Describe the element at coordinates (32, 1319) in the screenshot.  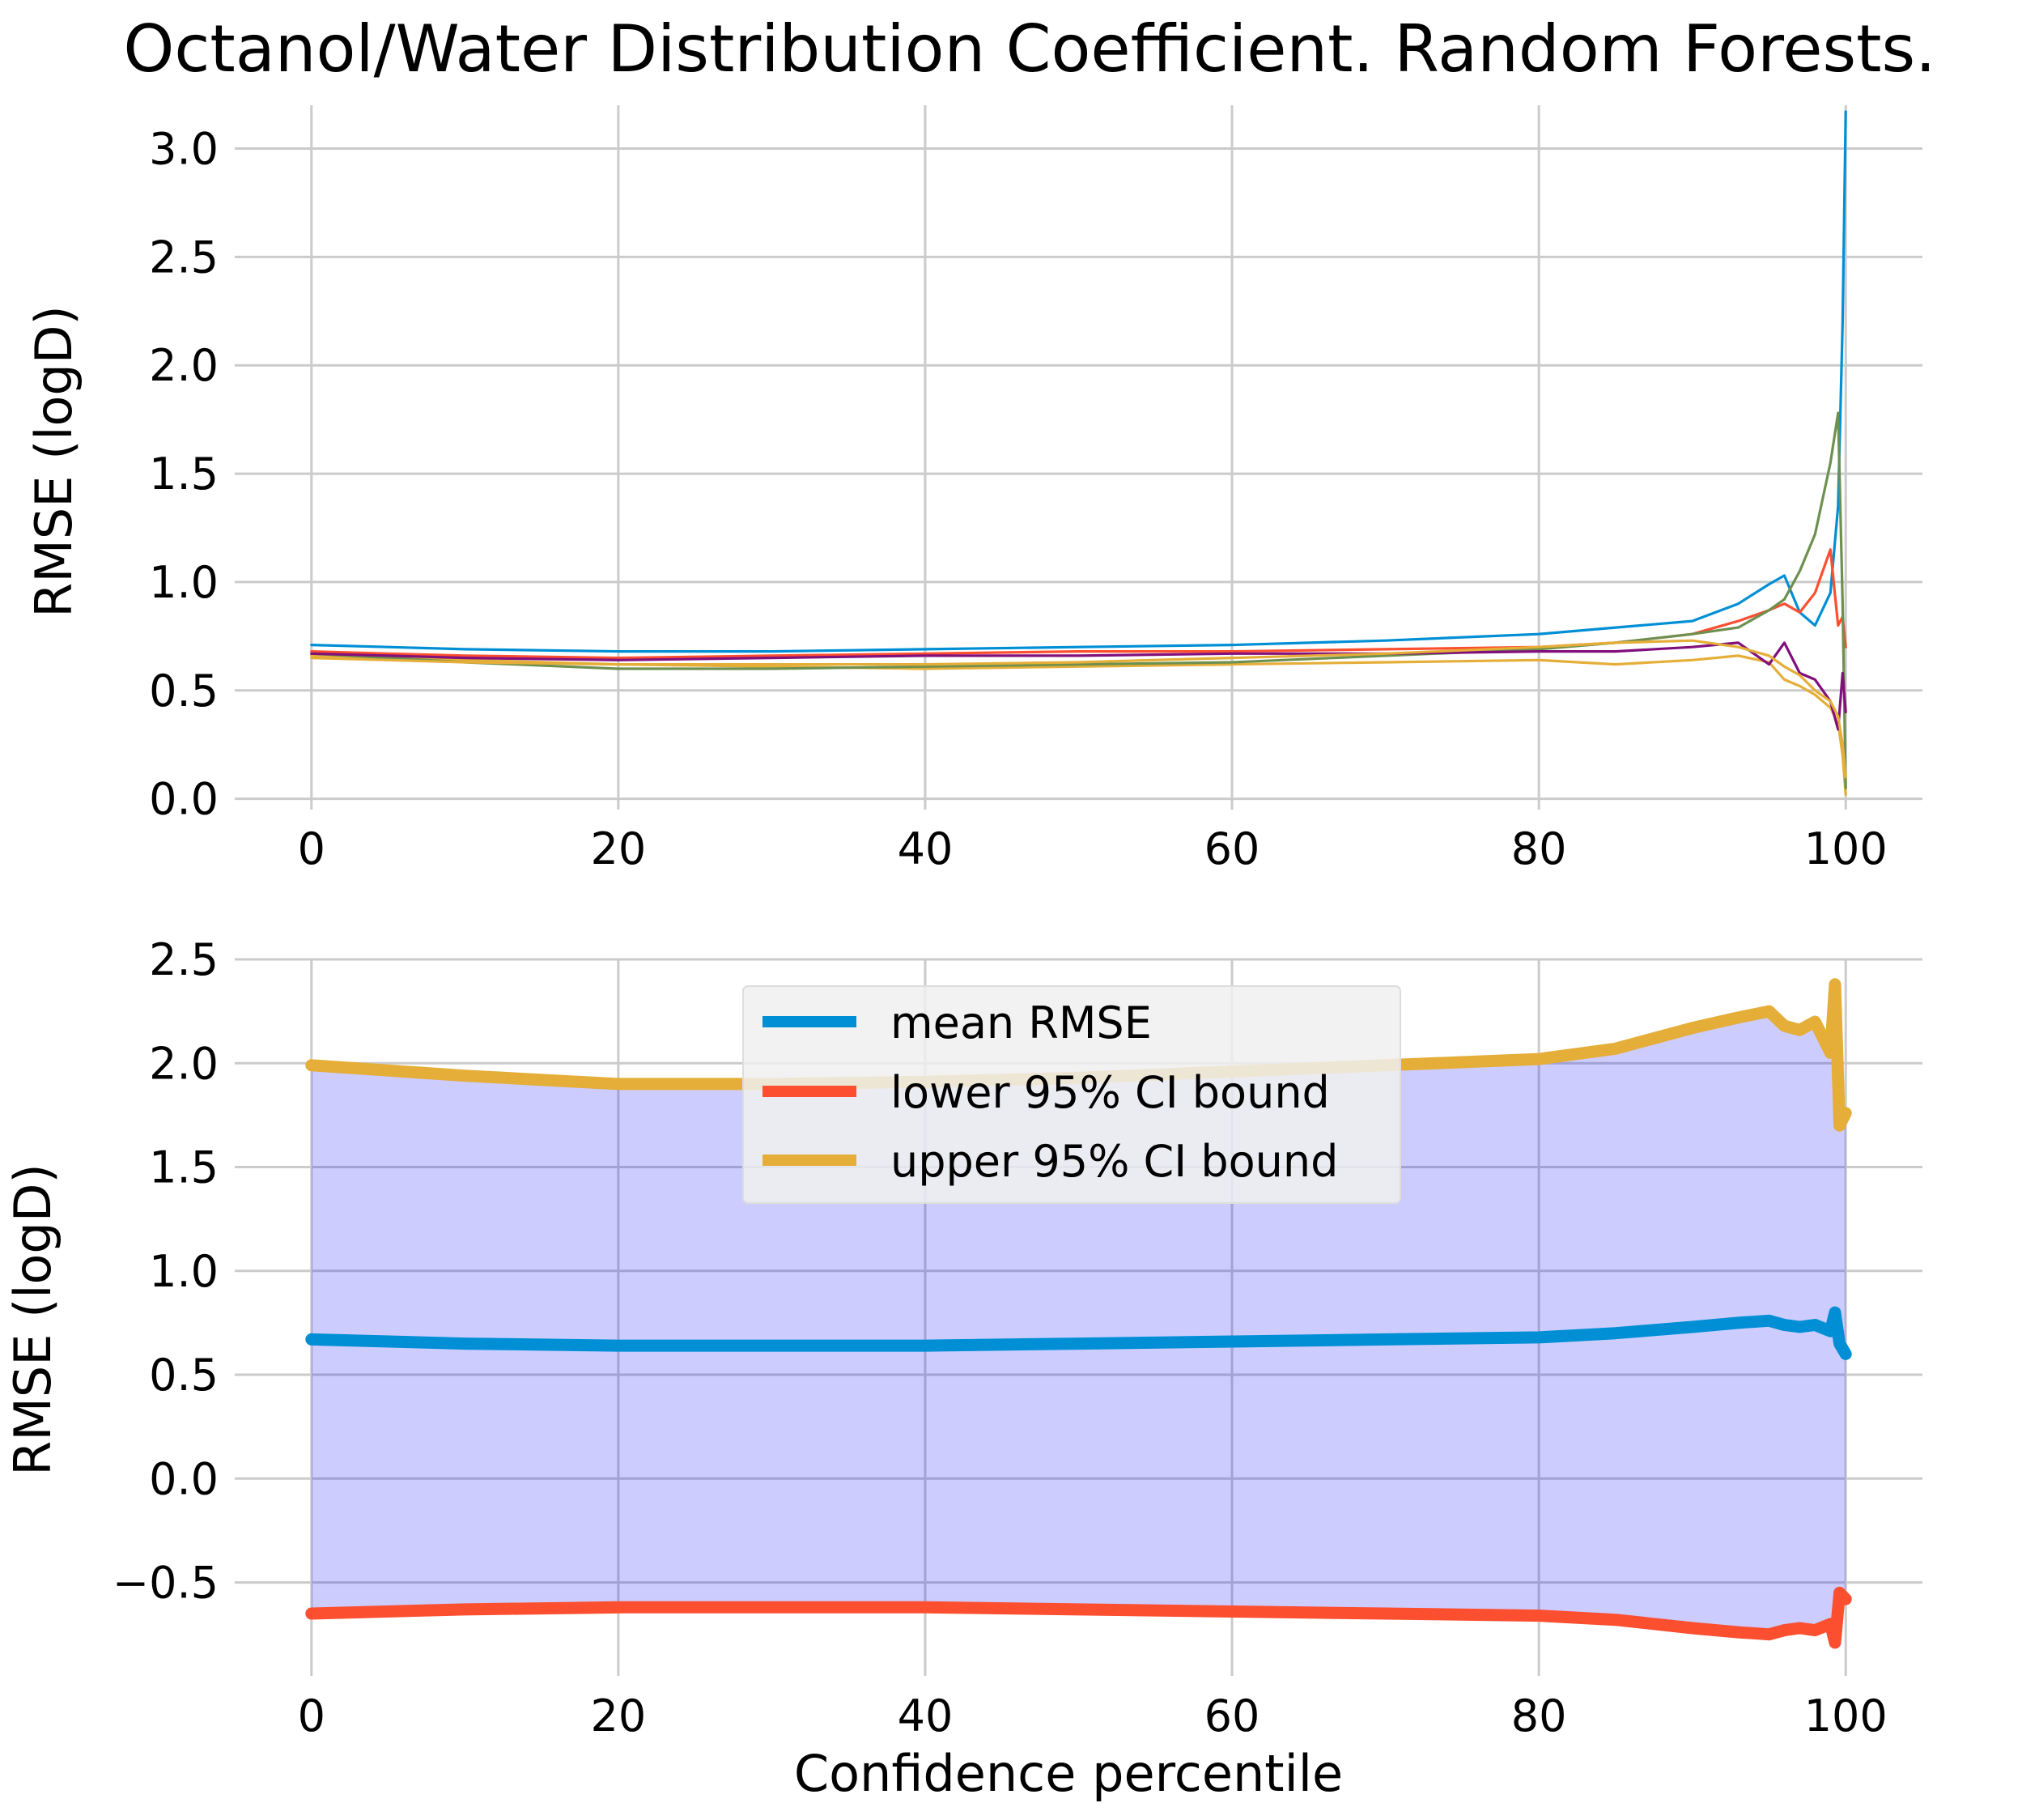
I see `bottom-chart-y-axis-label: RMSE (logD)` at that location.